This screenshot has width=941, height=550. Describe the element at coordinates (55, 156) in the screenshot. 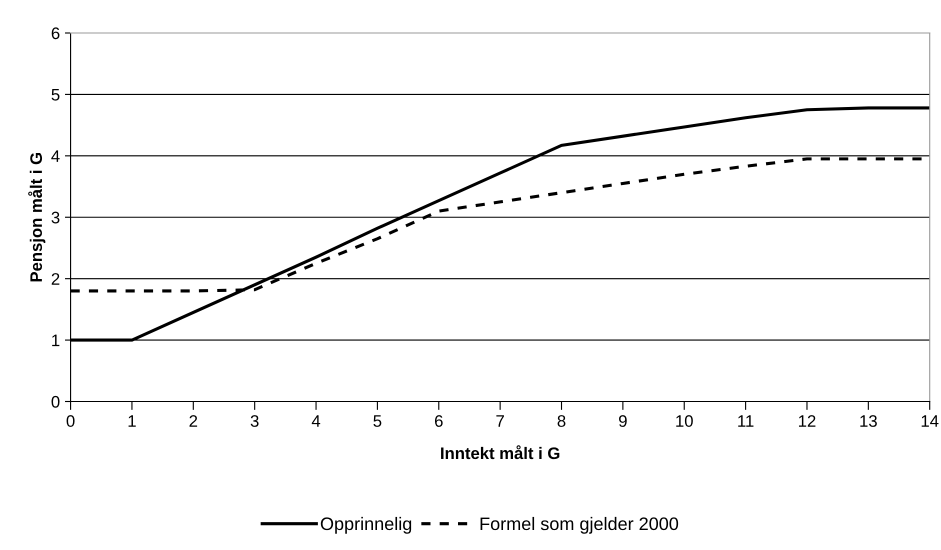

I see `y-tick-label: 4` at that location.